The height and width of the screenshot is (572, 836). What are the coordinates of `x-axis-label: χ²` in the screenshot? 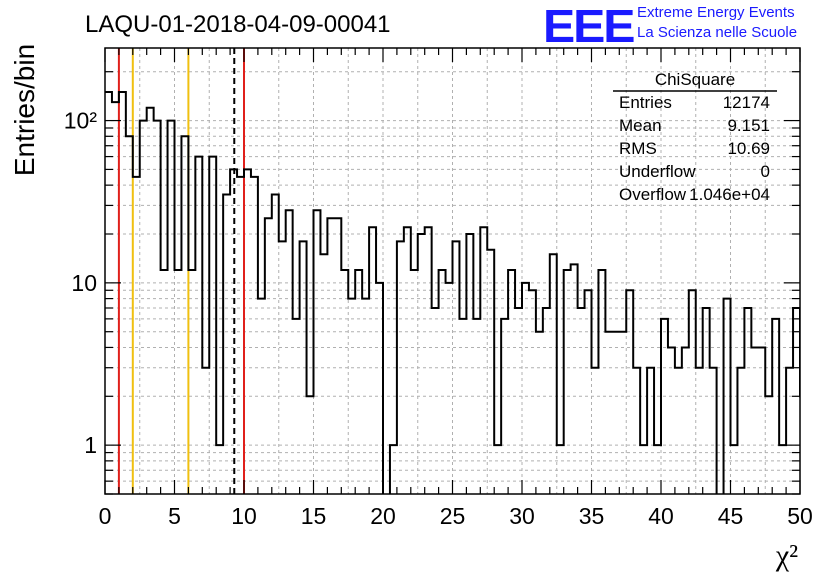 It's located at (786, 555).